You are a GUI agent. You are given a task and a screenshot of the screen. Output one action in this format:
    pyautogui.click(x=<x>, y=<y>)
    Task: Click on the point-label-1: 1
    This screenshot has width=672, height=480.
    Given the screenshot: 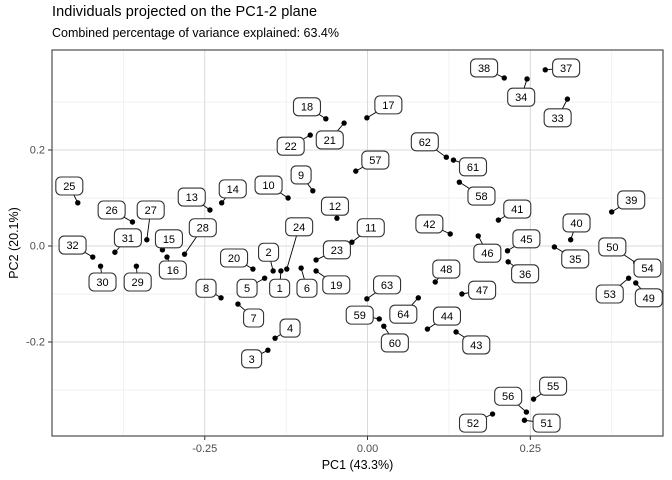 What is the action you would take?
    pyautogui.click(x=280, y=289)
    